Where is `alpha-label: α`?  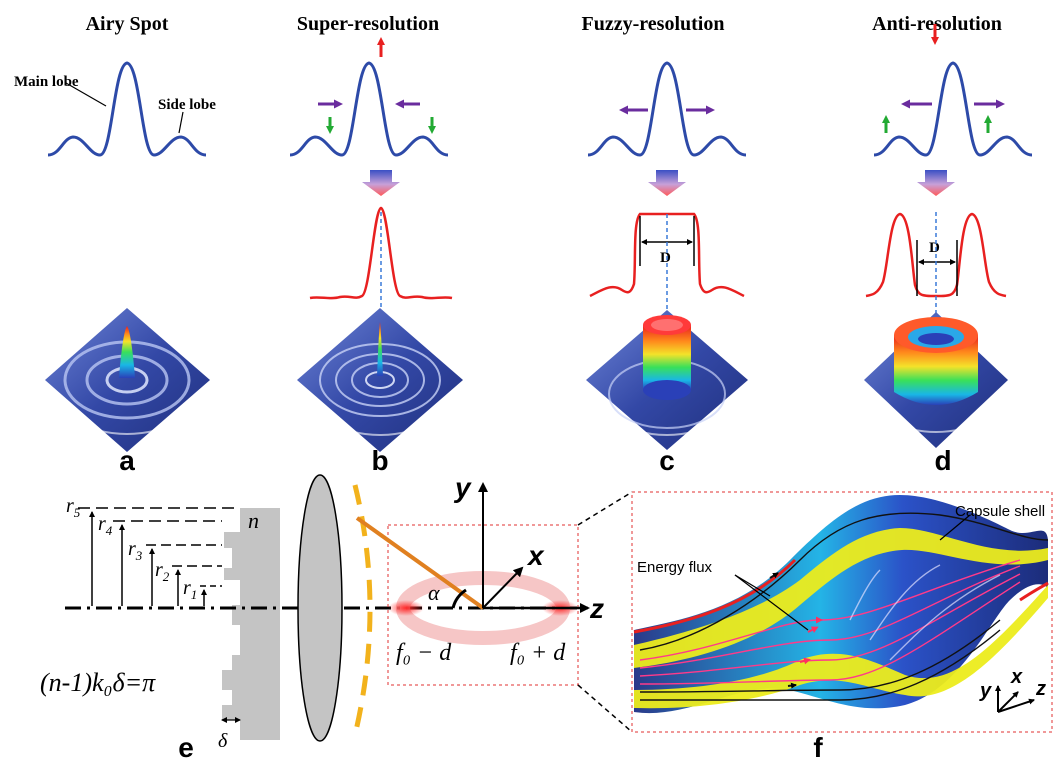
alpha-label: α is located at coordinates (434, 592).